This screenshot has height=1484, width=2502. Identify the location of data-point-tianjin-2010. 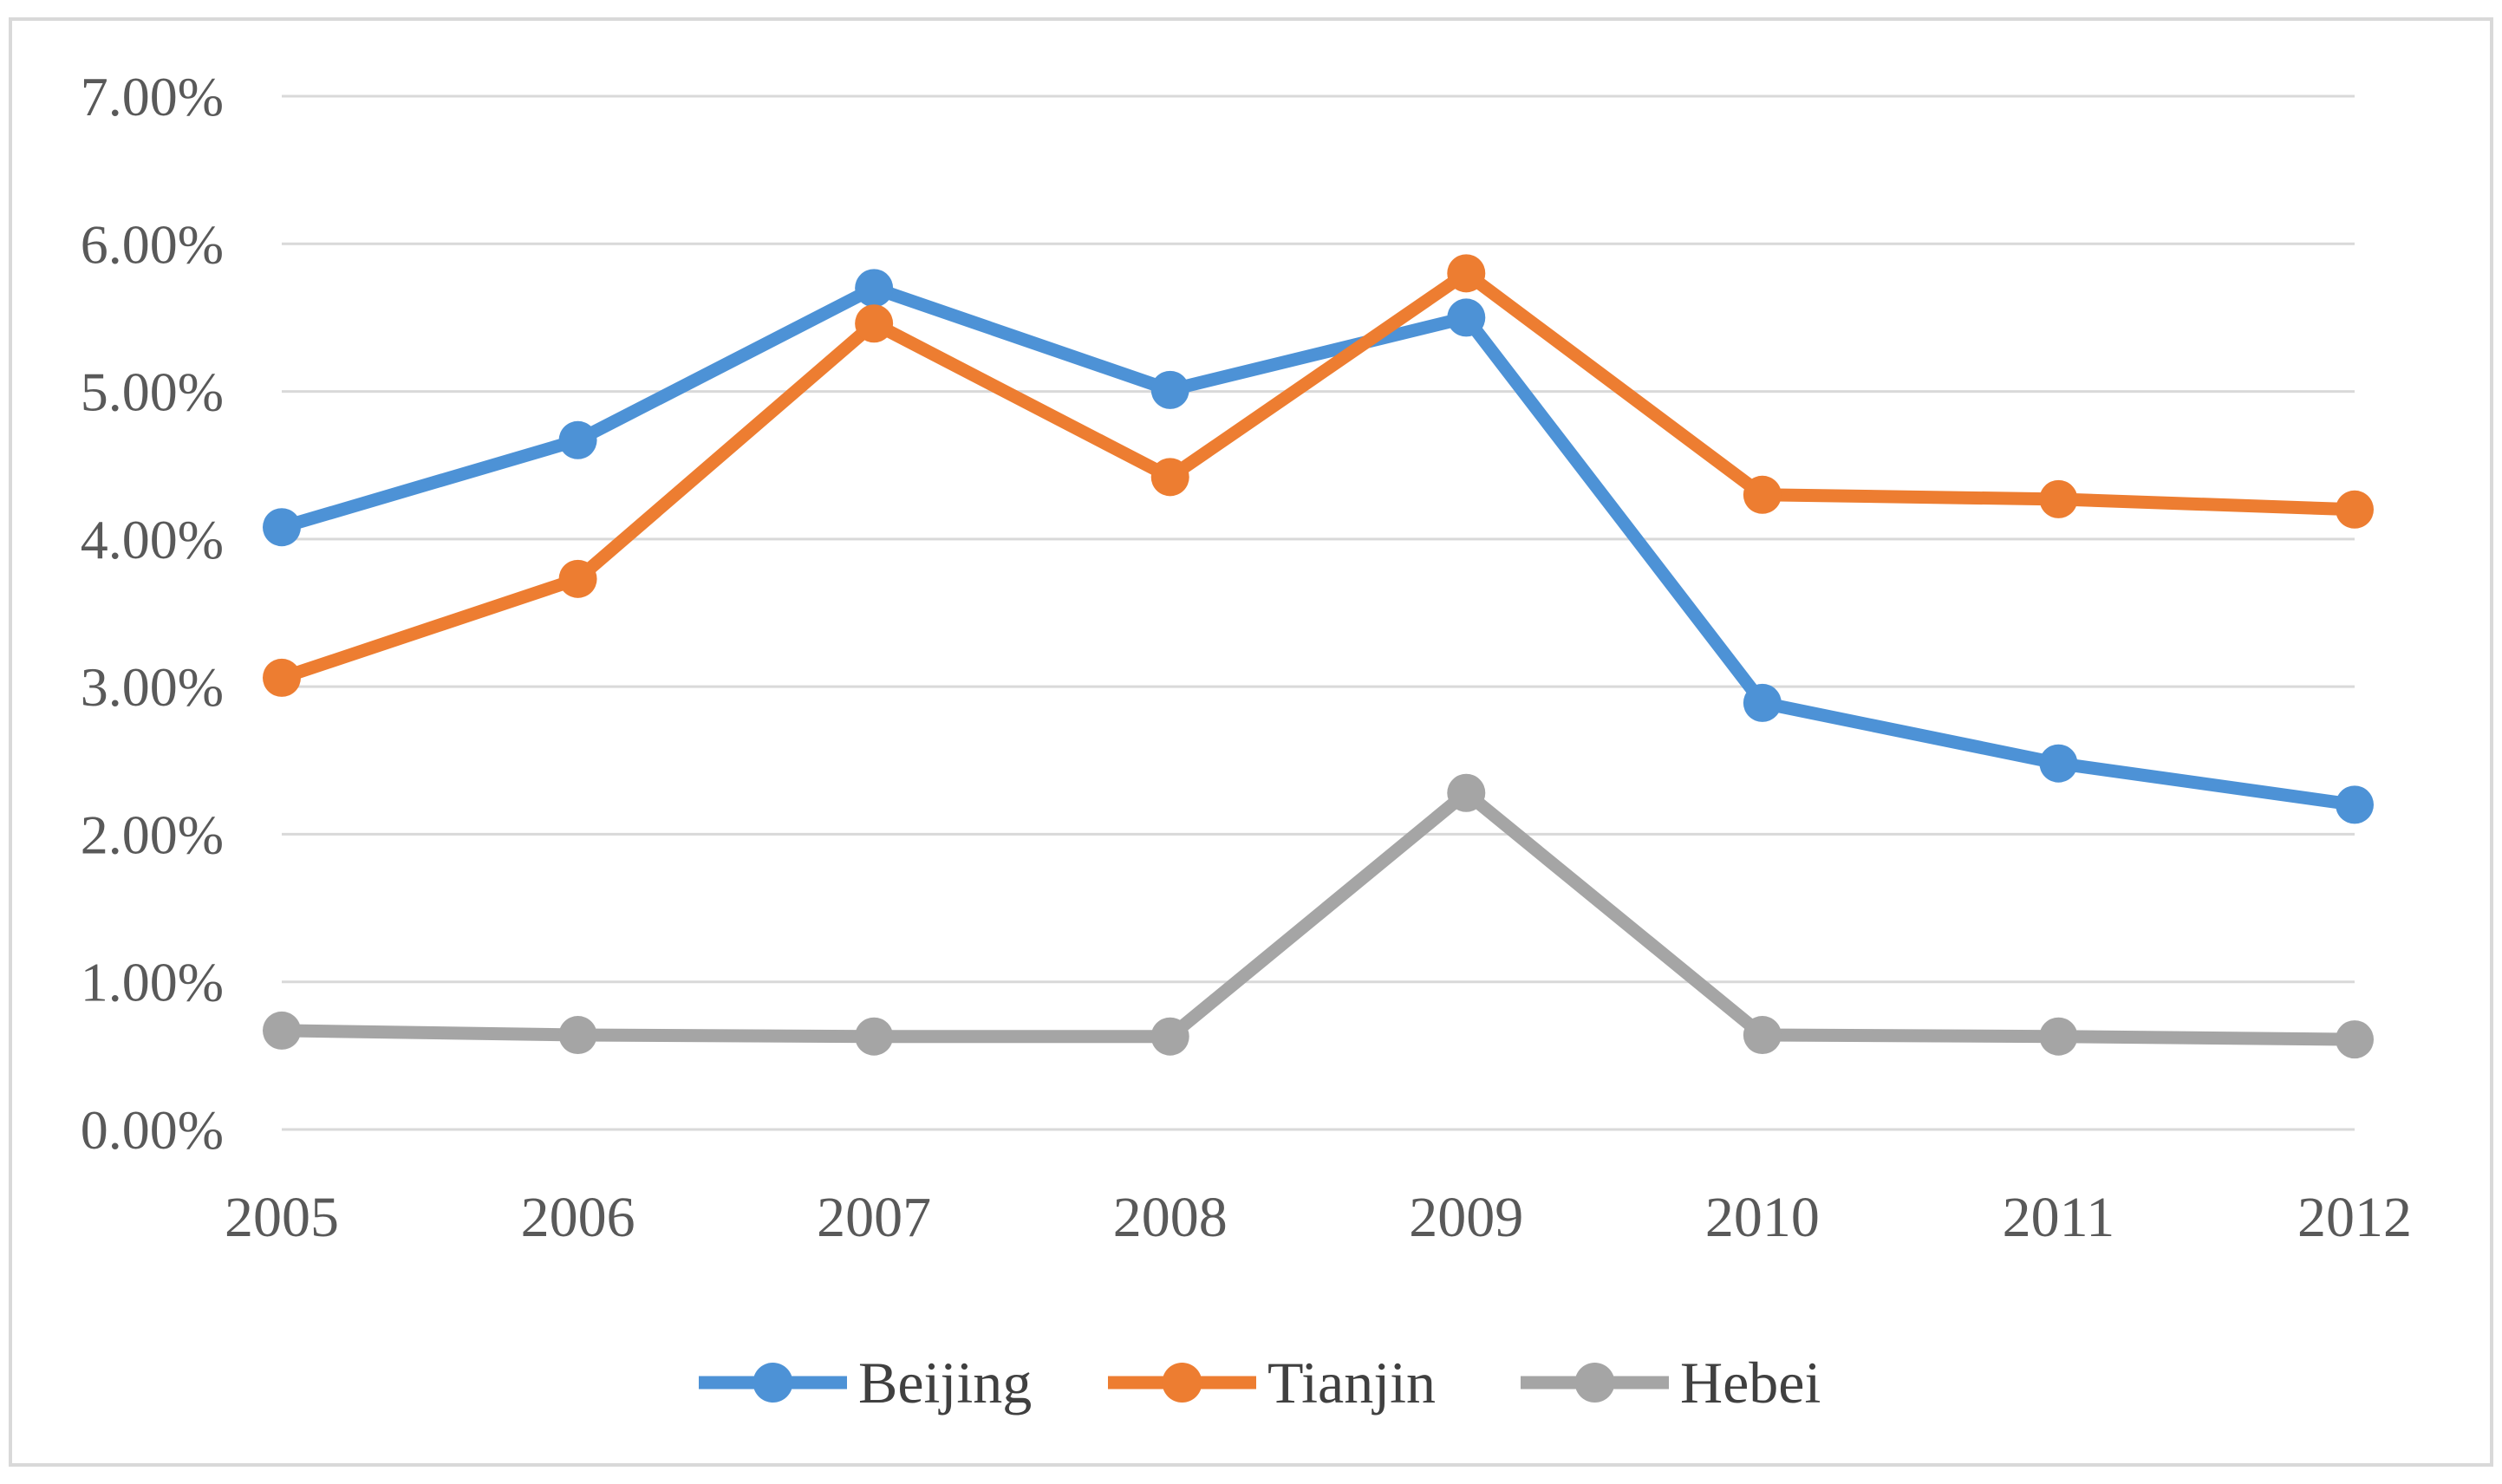
(1762, 494).